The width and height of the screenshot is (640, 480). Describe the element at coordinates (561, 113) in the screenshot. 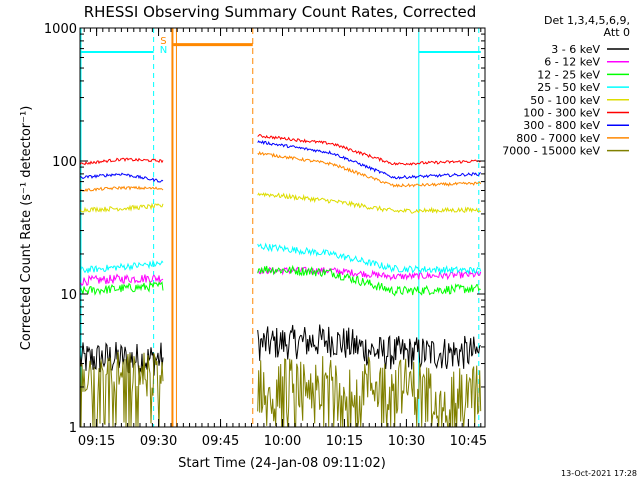

I see `legend-label: 100 - 300 keV` at that location.